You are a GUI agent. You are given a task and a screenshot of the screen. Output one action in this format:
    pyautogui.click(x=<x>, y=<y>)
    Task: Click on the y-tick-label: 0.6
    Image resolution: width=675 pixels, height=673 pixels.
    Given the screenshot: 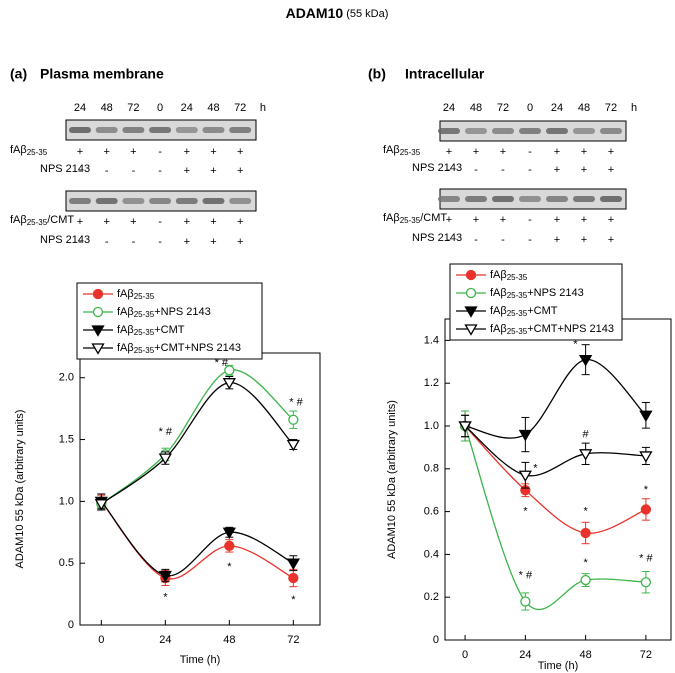 What is the action you would take?
    pyautogui.click(x=431, y=512)
    